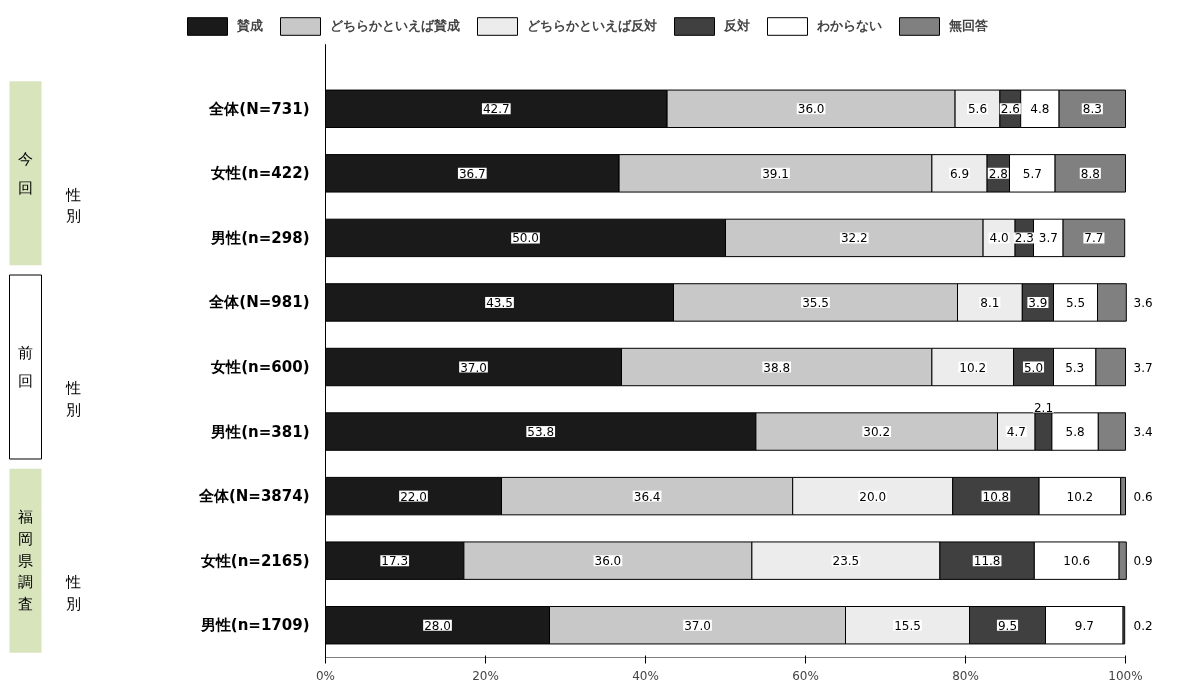 The image size is (1177, 693). I want to click on legend-label: どちらかといえば反対, so click(592, 26).